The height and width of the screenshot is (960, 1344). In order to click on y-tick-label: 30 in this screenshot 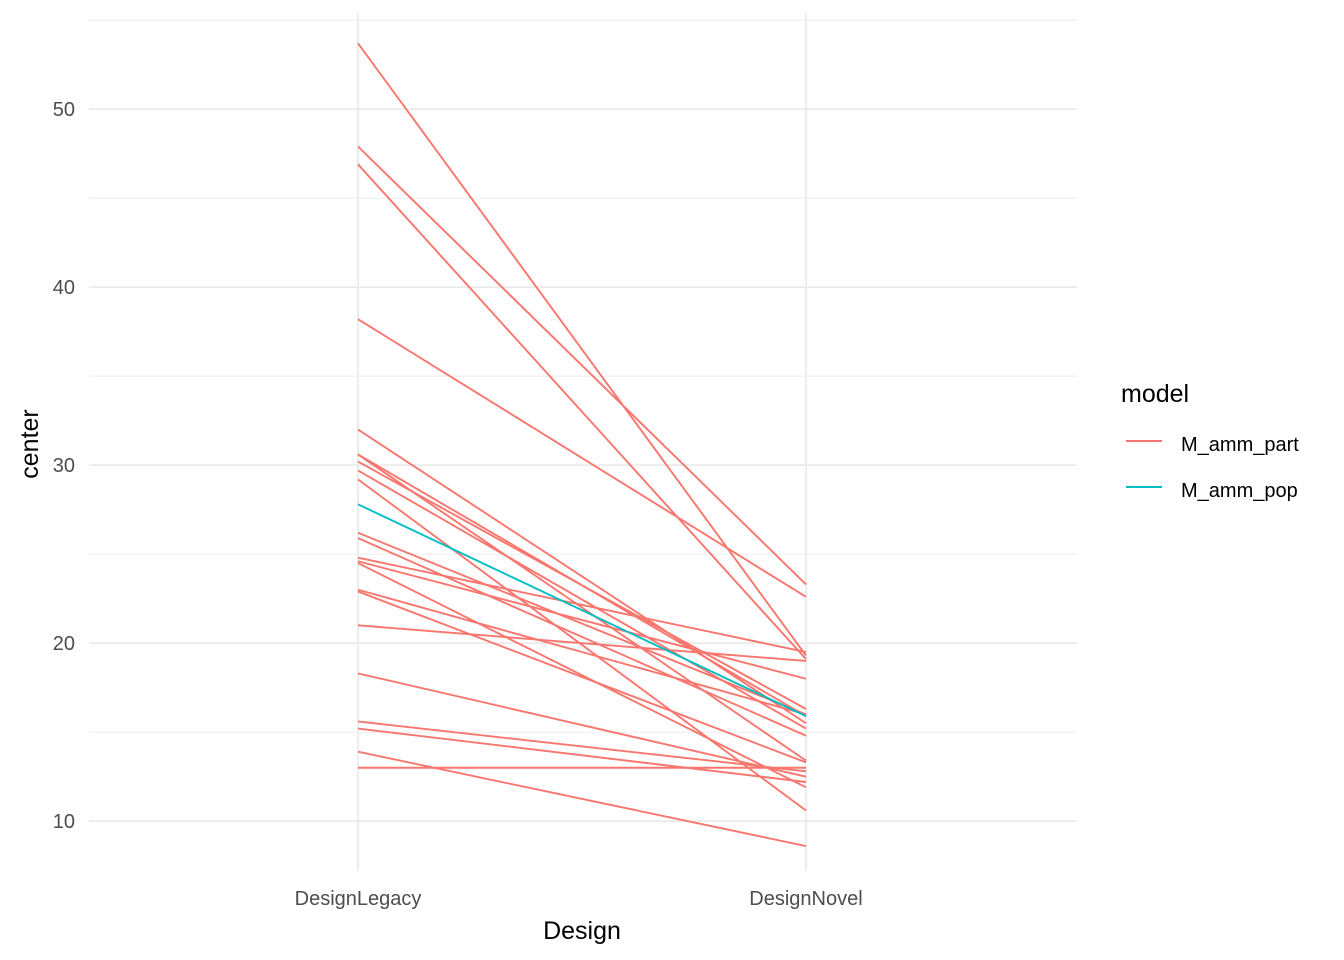, I will do `click(64, 466)`.